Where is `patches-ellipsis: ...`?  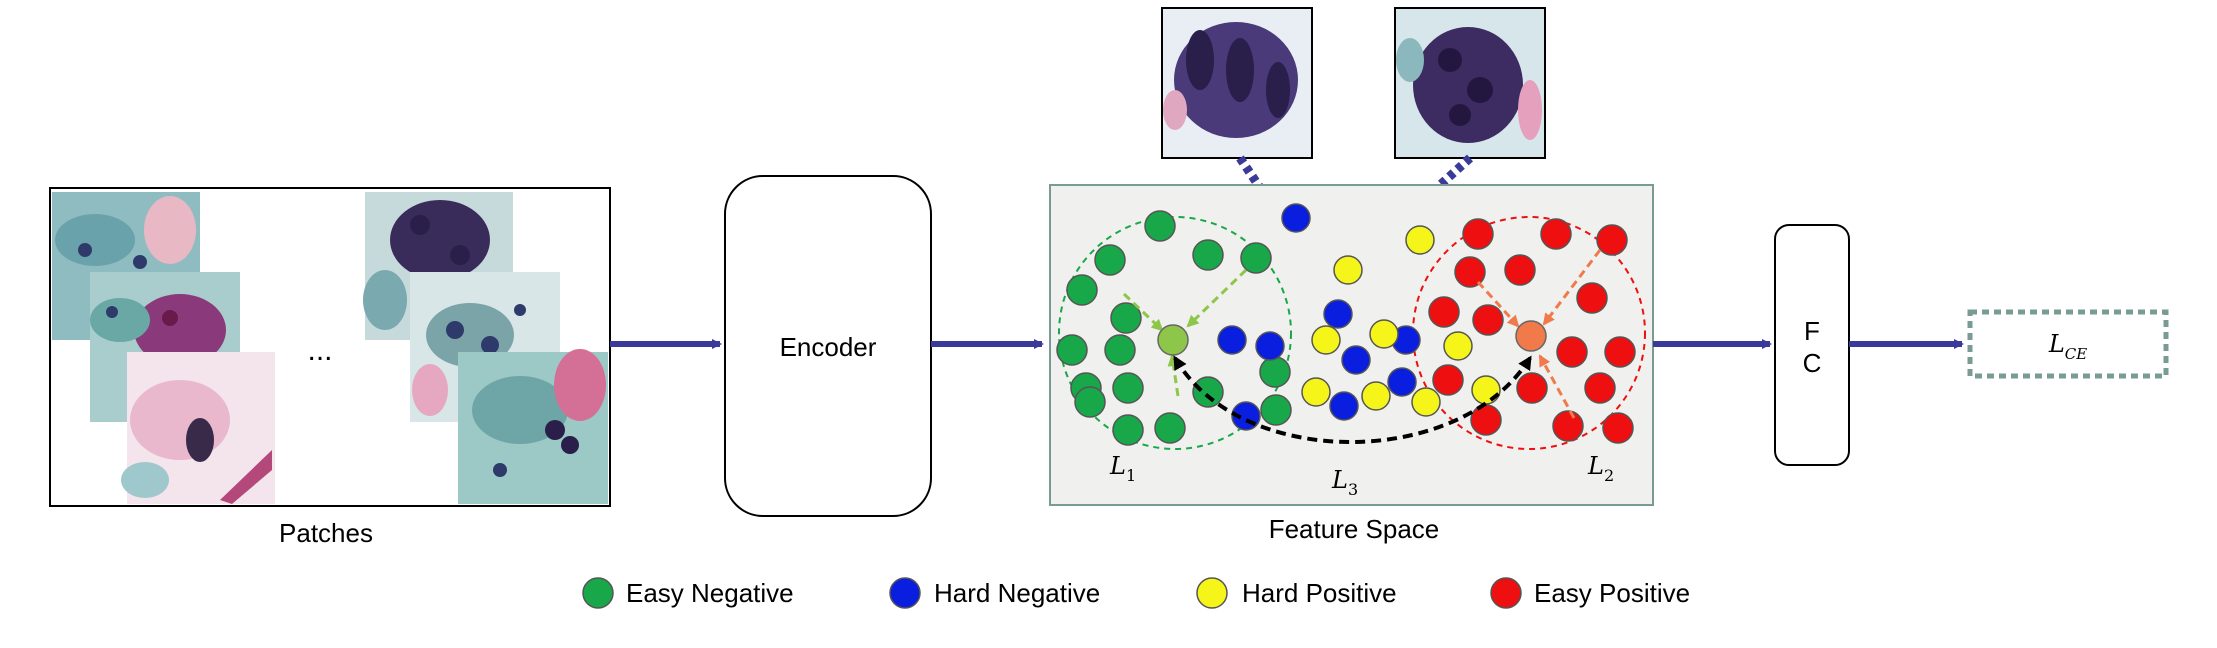 patches-ellipsis: ... is located at coordinates (319, 350).